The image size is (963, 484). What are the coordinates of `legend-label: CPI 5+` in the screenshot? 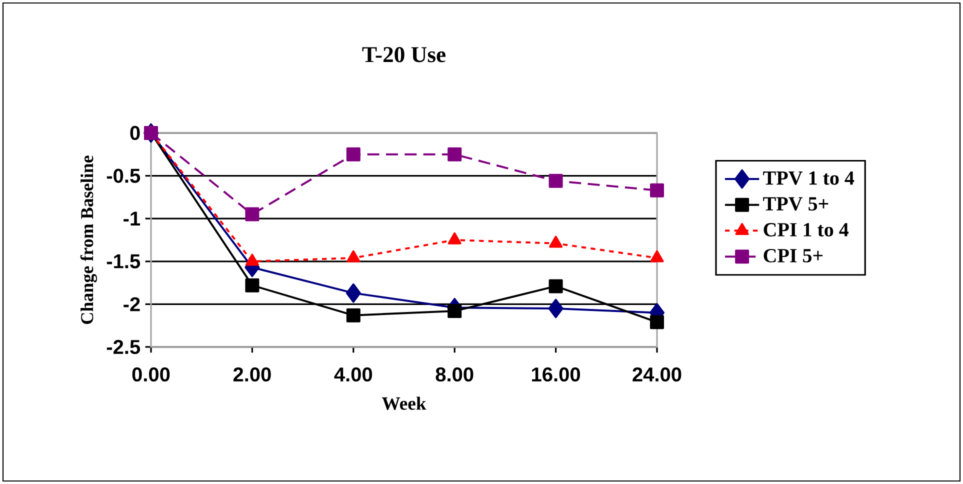 It's located at (793, 255).